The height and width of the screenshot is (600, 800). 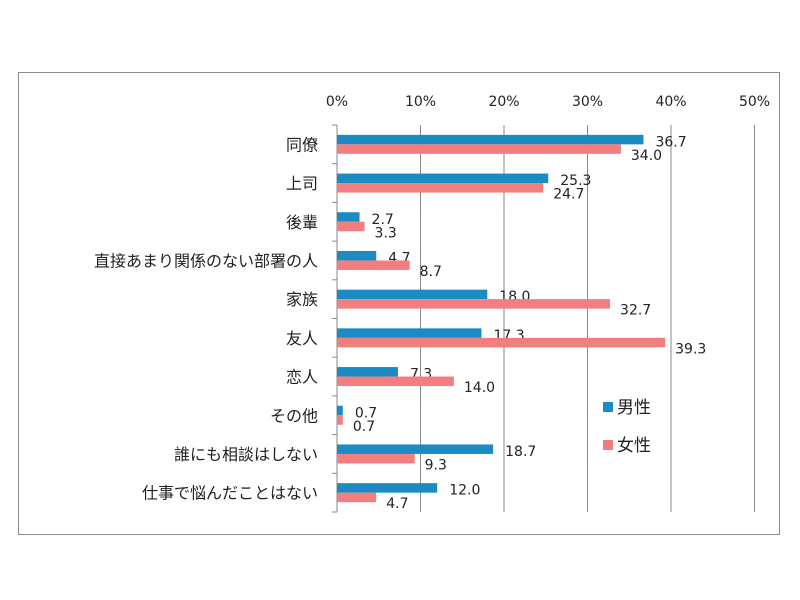 What do you see at coordinates (646, 156) in the screenshot?
I see `data-label: 34.0` at bounding box center [646, 156].